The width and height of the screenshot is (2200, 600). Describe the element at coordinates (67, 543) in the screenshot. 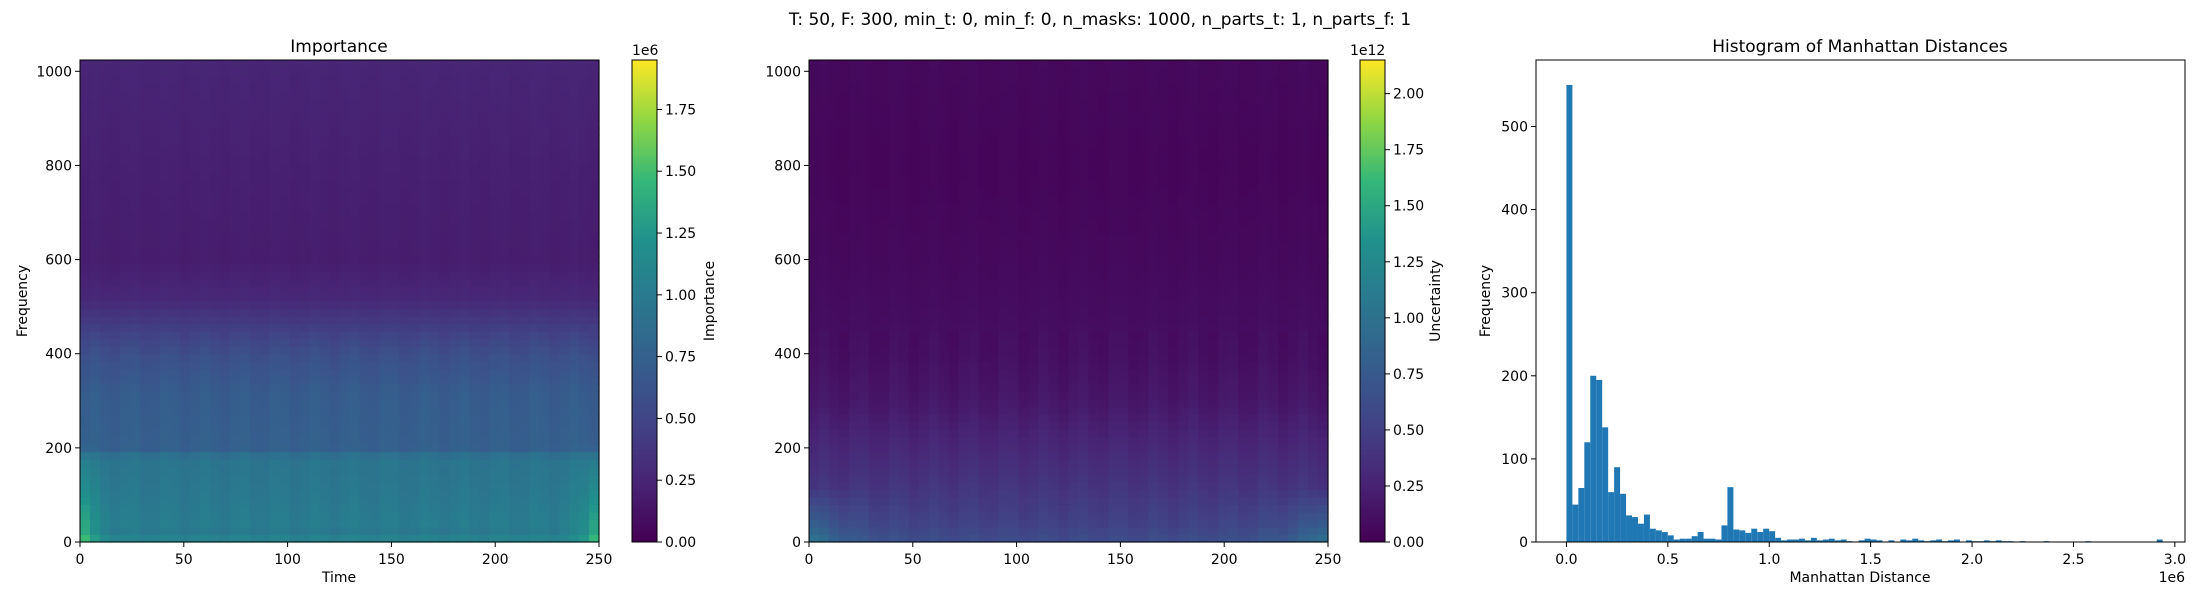

I see `y-tick-label: 0` at that location.